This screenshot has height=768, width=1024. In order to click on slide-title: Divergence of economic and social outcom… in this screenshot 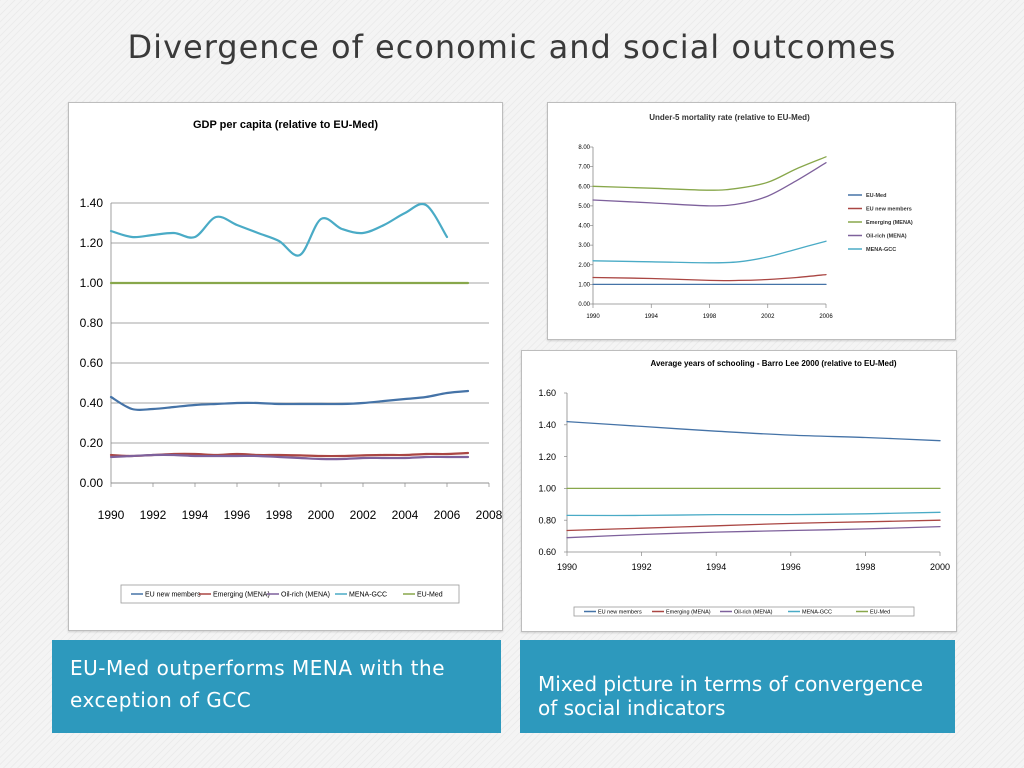, I will do `click(512, 47)`.